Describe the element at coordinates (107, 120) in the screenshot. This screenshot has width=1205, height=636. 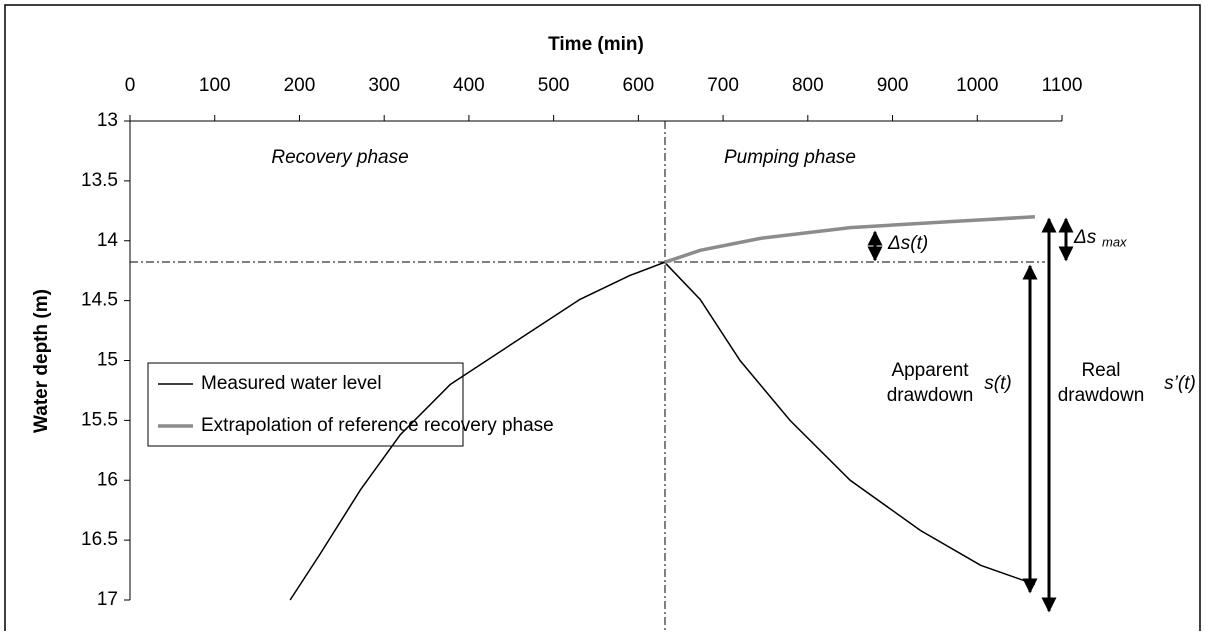
I see `y-tick-label: 13` at that location.